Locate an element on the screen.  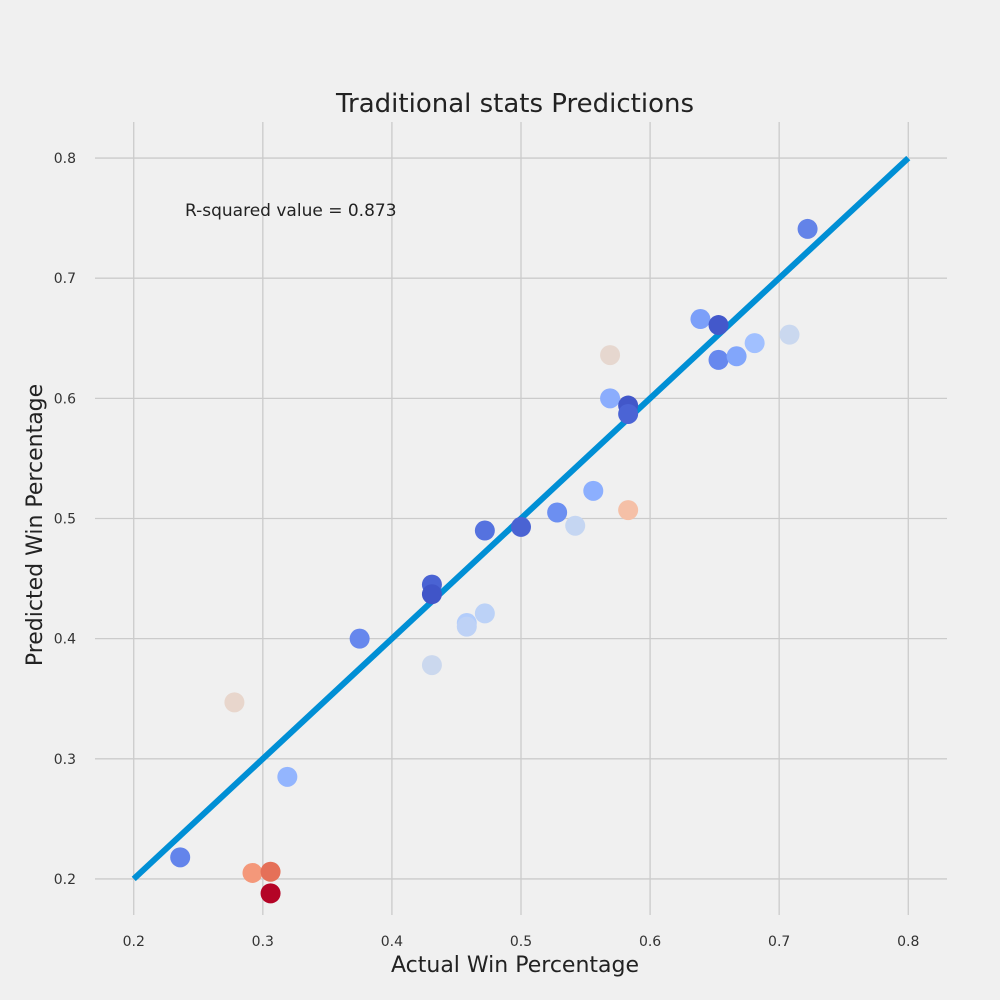
x-tick-label: 0.4 is located at coordinates (392, 942).